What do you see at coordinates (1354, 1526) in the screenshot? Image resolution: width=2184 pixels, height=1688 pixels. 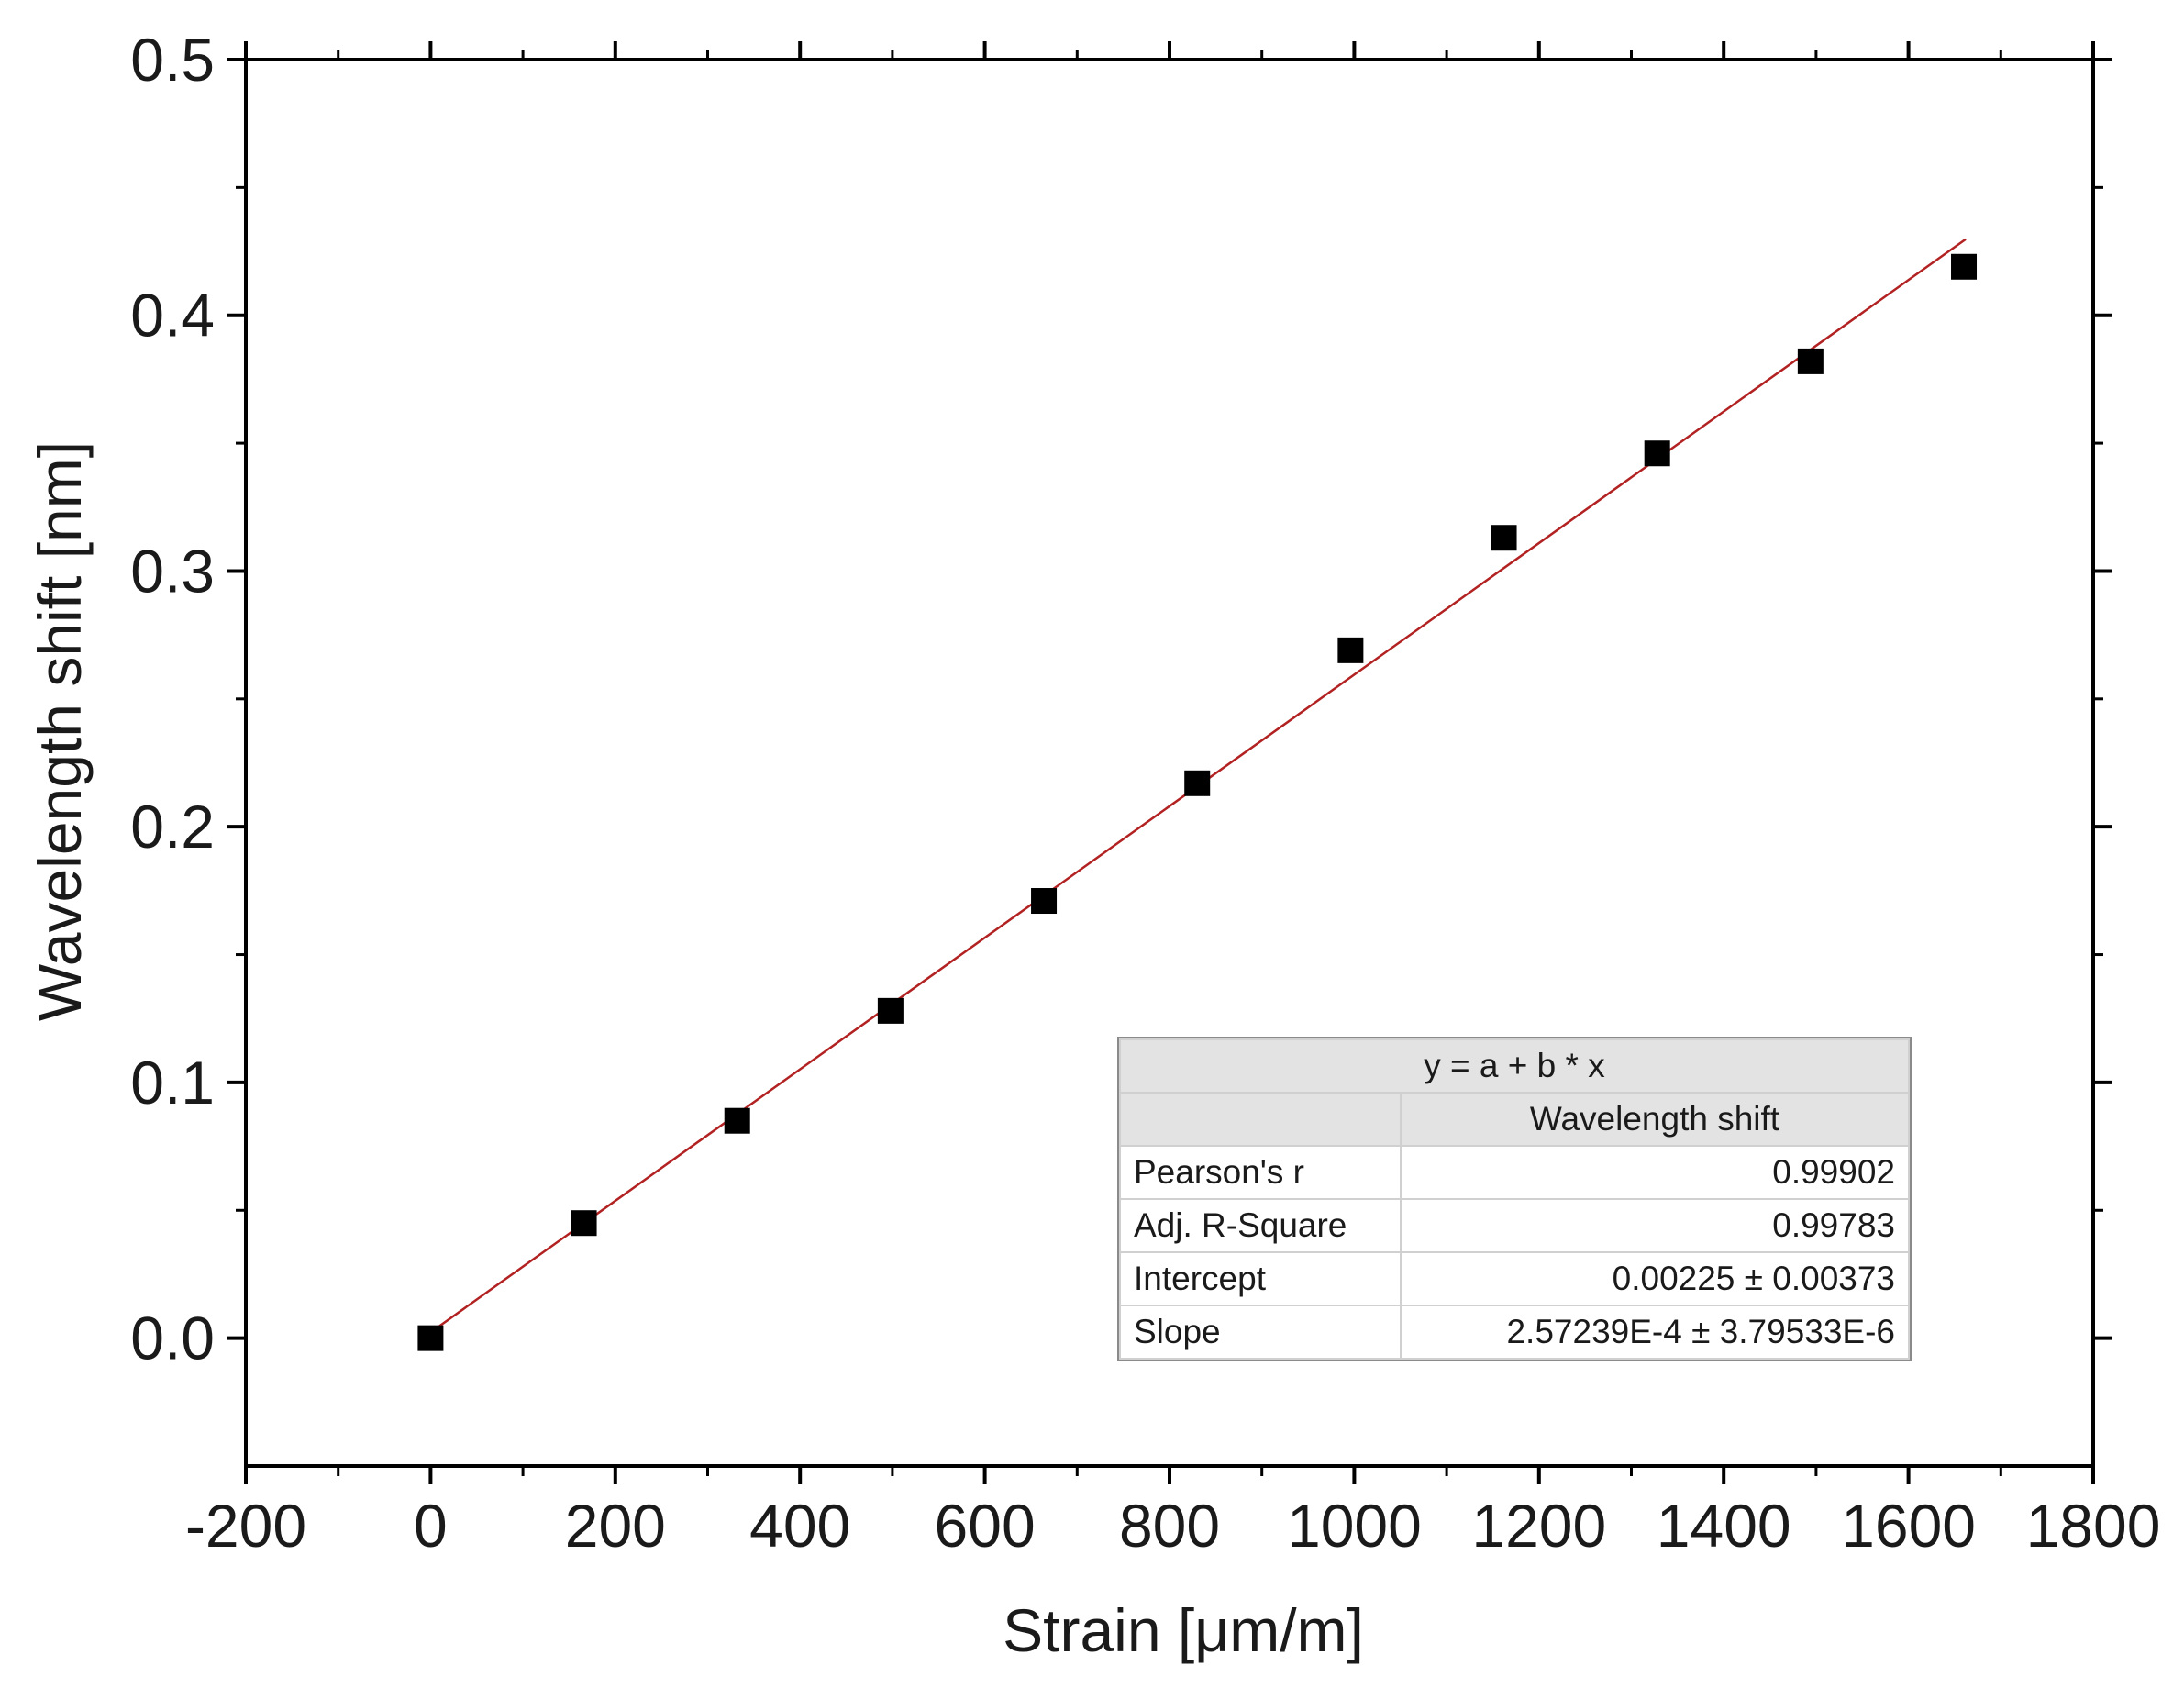 I see `x-tick-label: 1000` at bounding box center [1354, 1526].